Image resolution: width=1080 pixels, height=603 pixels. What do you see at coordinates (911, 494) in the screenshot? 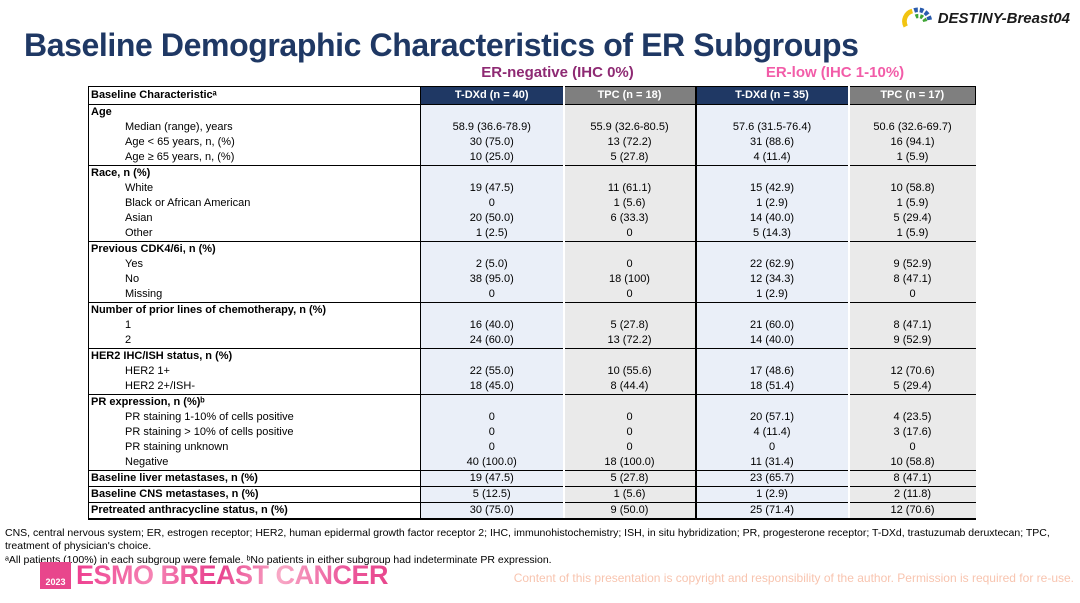
I see `cell-value: 2 (11.8)` at bounding box center [911, 494].